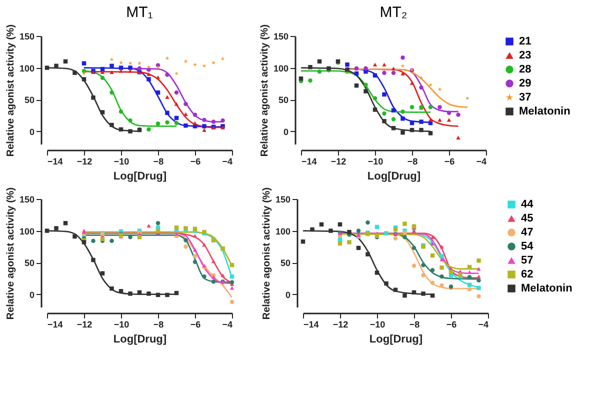 This screenshot has width=609, height=398. Describe the element at coordinates (527, 218) in the screenshot. I see `legend-label: 45` at that location.